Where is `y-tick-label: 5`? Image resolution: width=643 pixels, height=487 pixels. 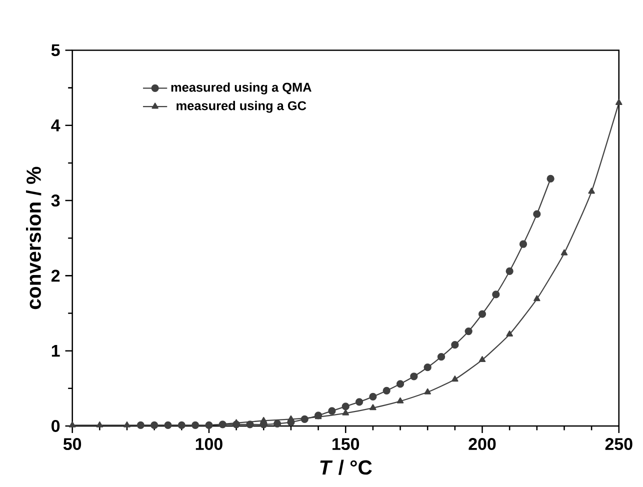
y-tick-label: 5 is located at coordinates (55, 50).